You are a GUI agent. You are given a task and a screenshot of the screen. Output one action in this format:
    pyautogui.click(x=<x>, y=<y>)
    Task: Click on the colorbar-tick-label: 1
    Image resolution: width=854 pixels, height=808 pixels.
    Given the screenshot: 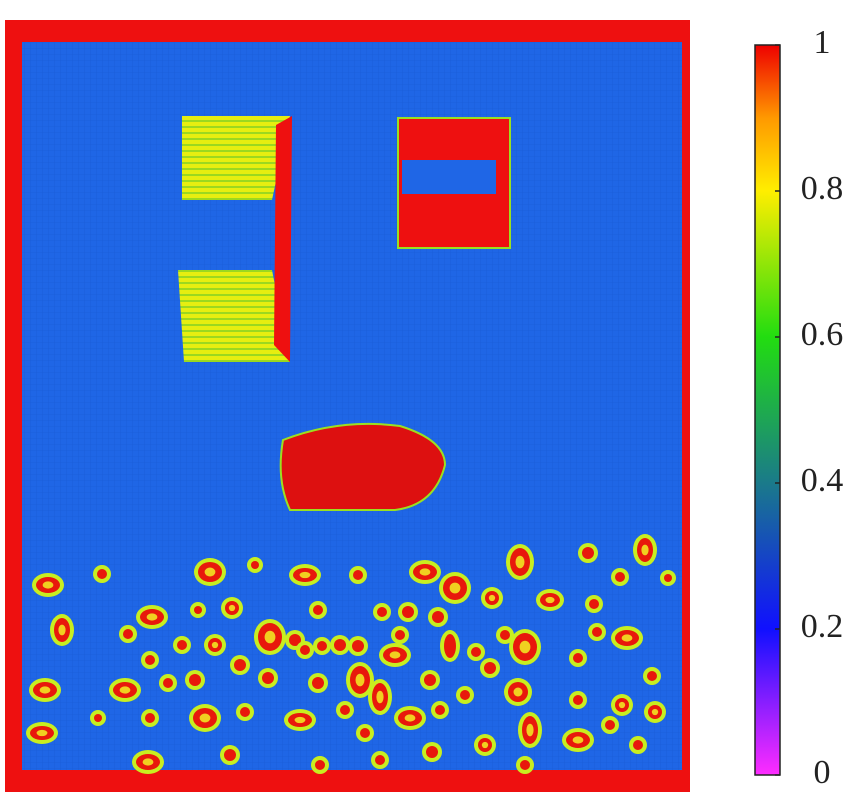 What is the action you would take?
    pyautogui.click(x=822, y=42)
    